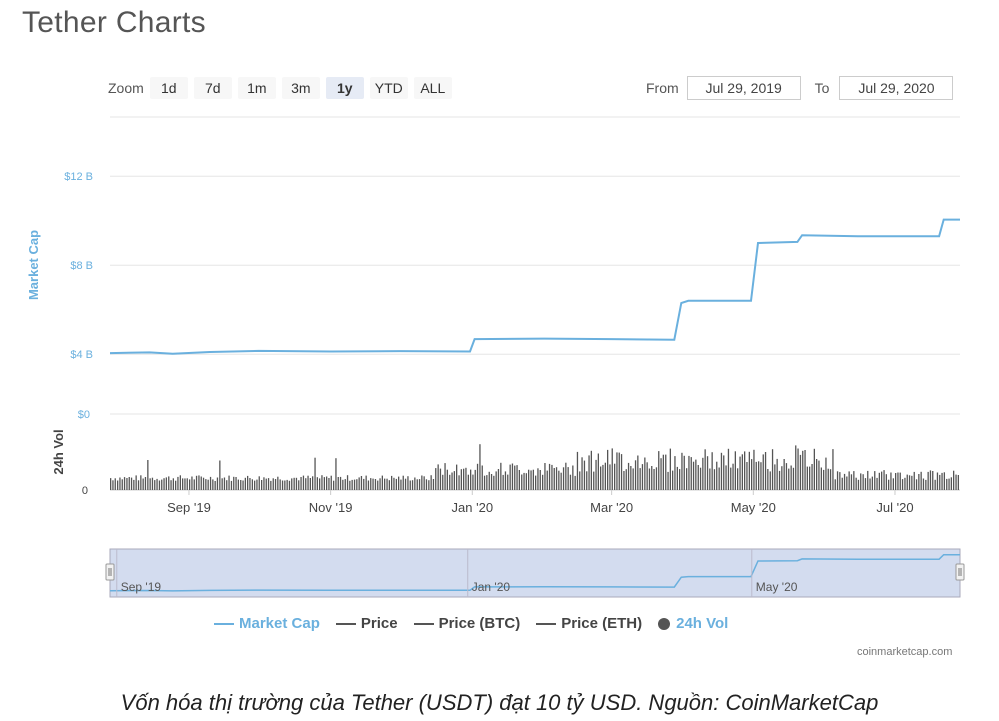  Describe the element at coordinates (344, 88) in the screenshot. I see `zoom-1y-button: 1y` at that location.